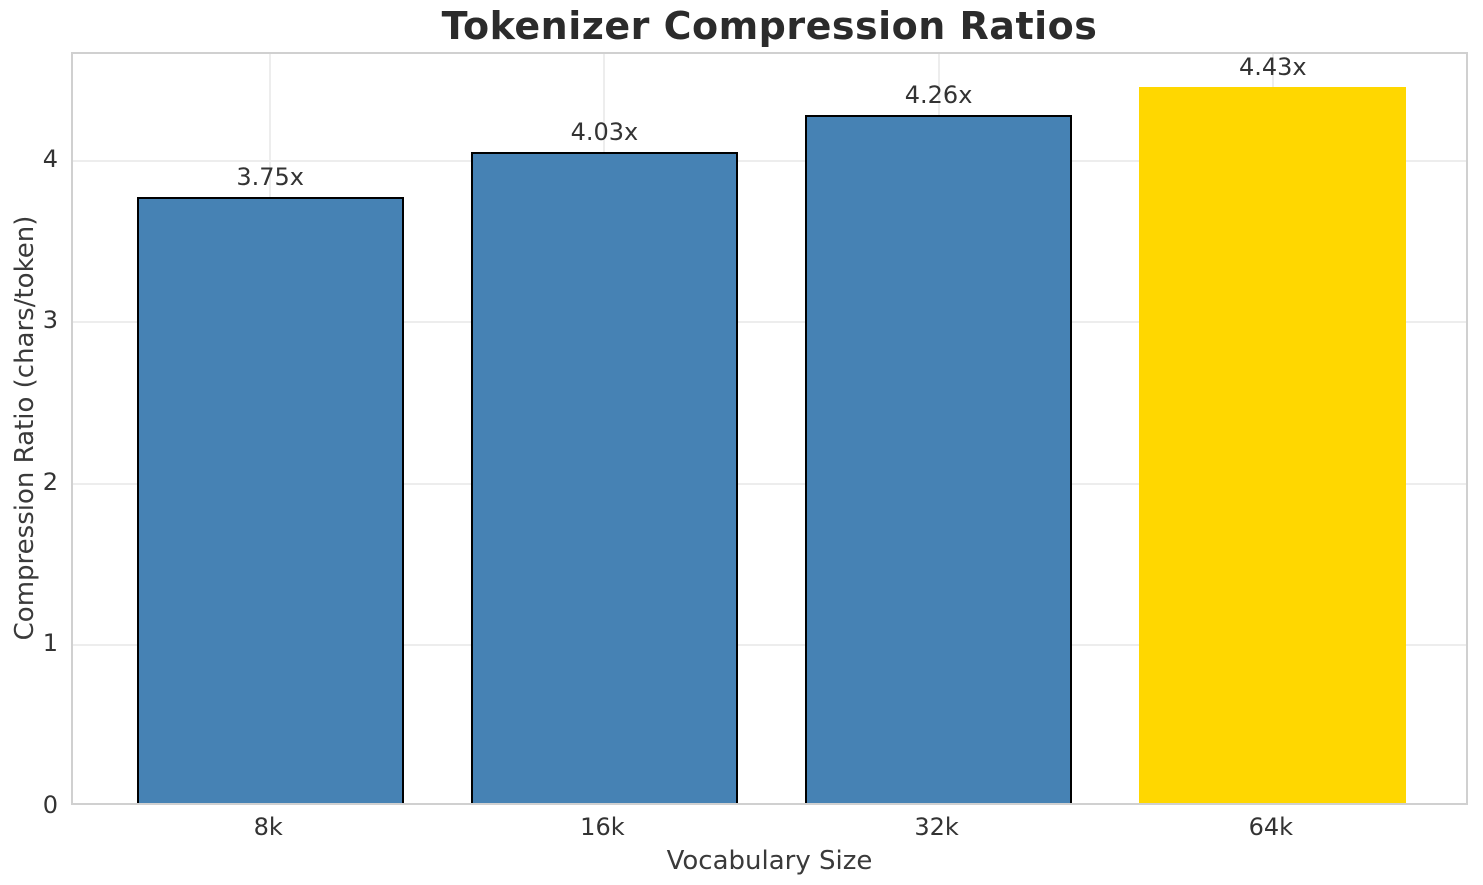 The width and height of the screenshot is (1483, 885). What do you see at coordinates (769, 26) in the screenshot?
I see `chart-title: Tokenizer Compression Ratios` at bounding box center [769, 26].